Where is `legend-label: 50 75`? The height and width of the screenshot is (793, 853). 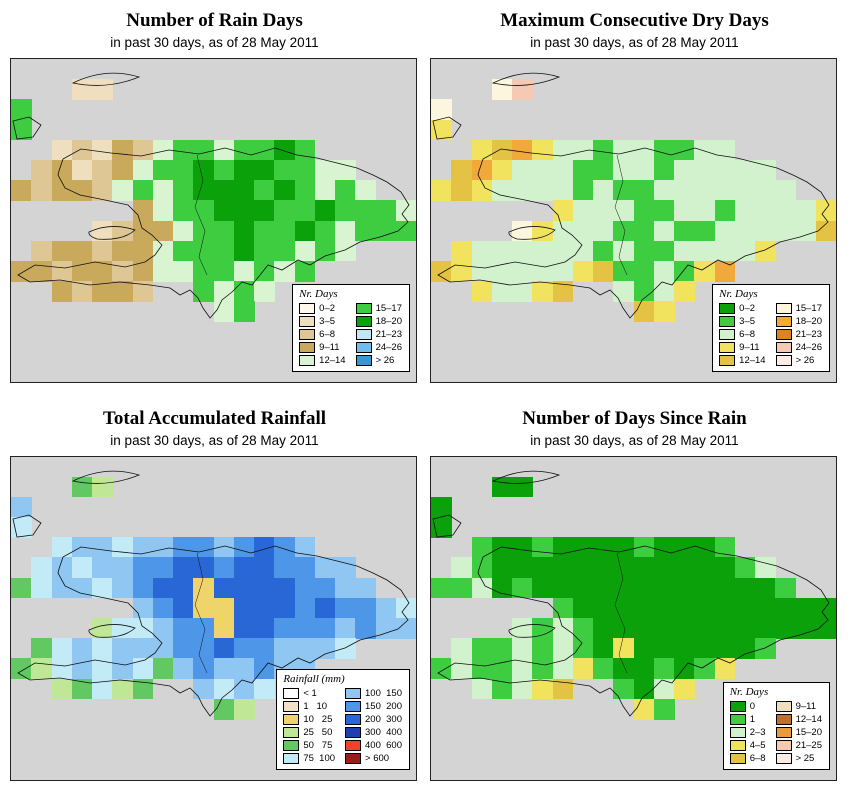 legend-label: 50 75 is located at coordinates (318, 745).